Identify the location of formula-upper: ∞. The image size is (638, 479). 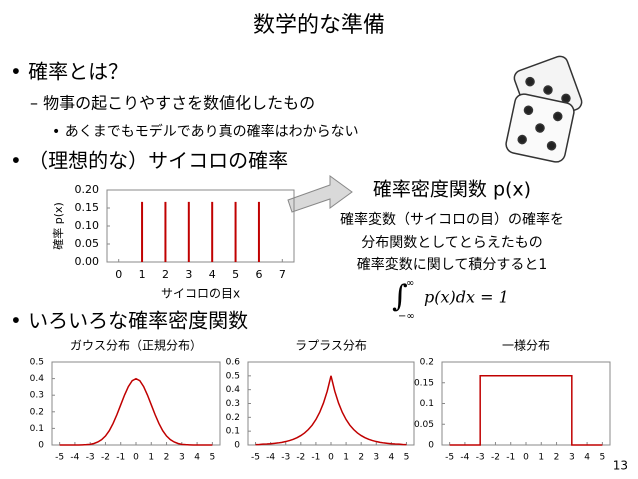
(410, 283).